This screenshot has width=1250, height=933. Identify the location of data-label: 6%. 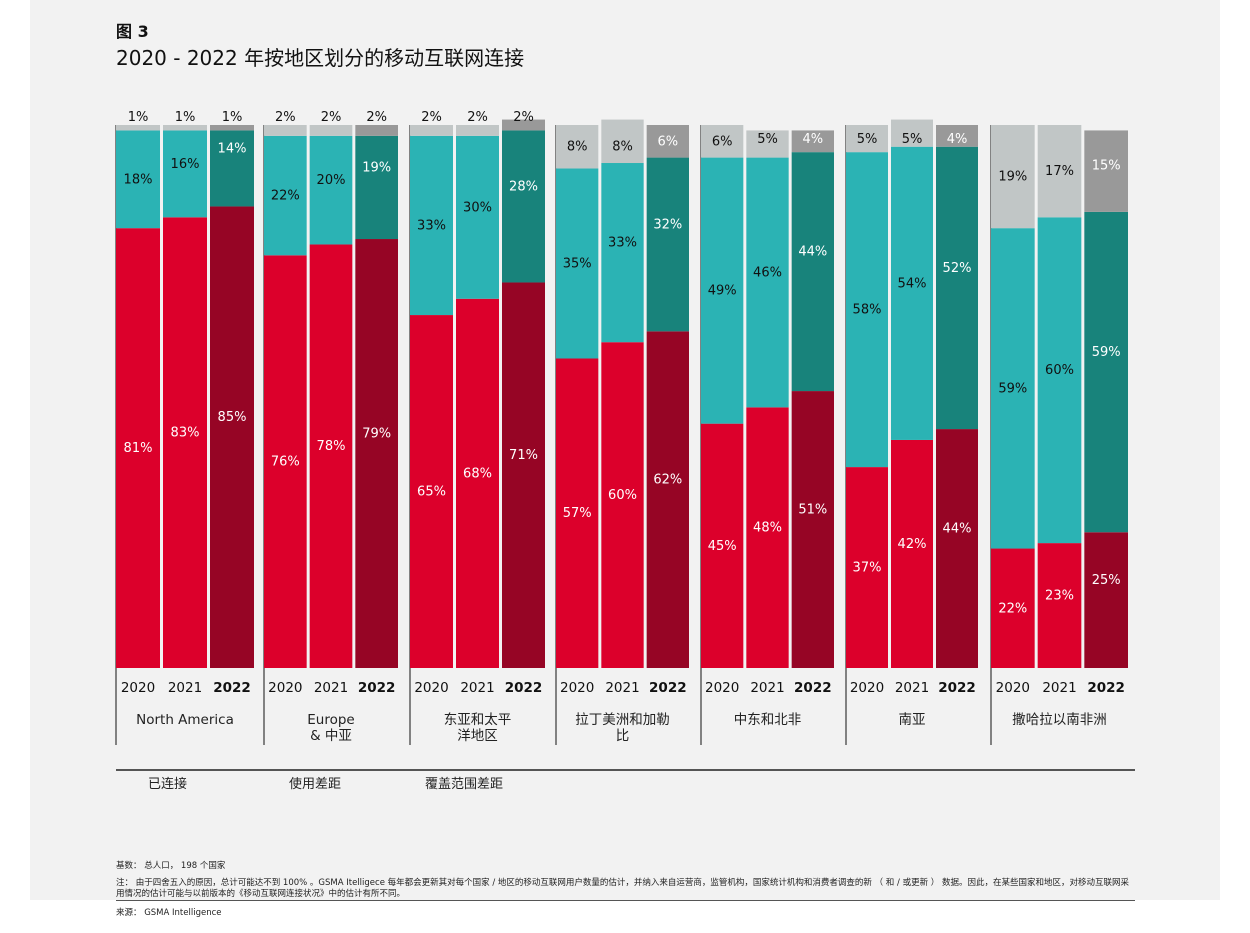
(722, 141).